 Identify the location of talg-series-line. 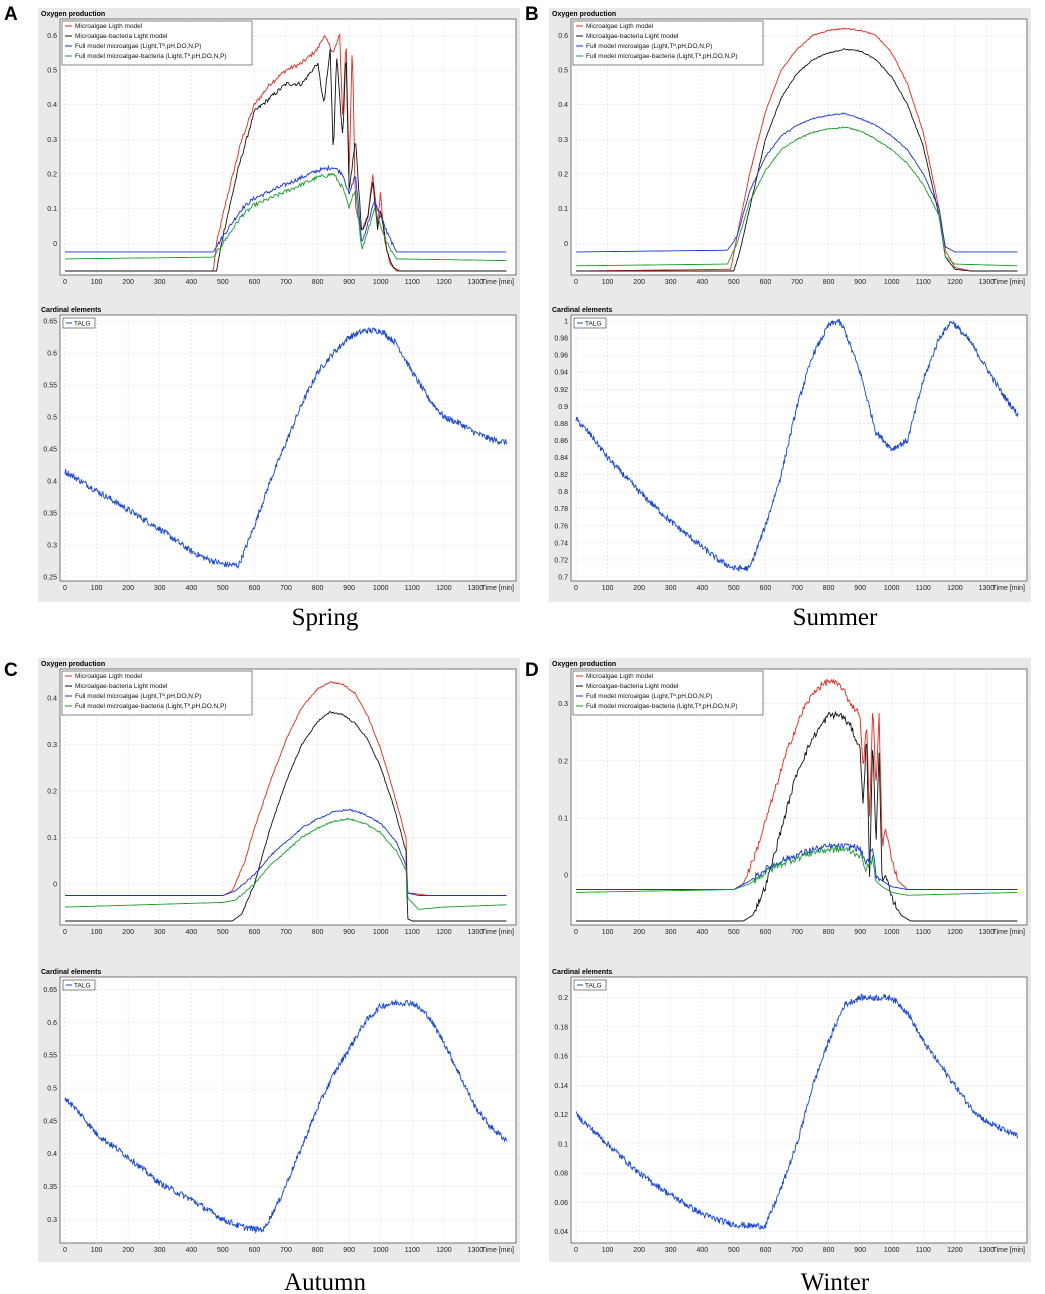
(286, 448).